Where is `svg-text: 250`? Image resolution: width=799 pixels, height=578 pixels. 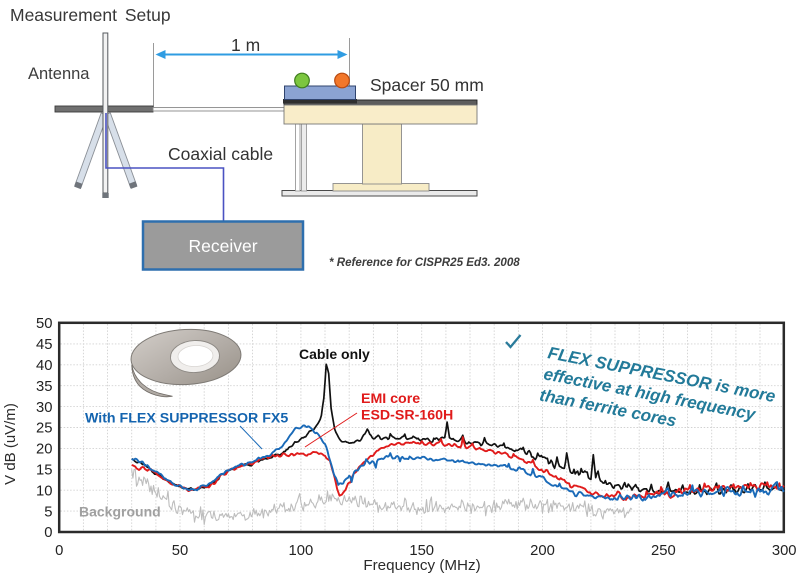 svg-text: 250 is located at coordinates (663, 551).